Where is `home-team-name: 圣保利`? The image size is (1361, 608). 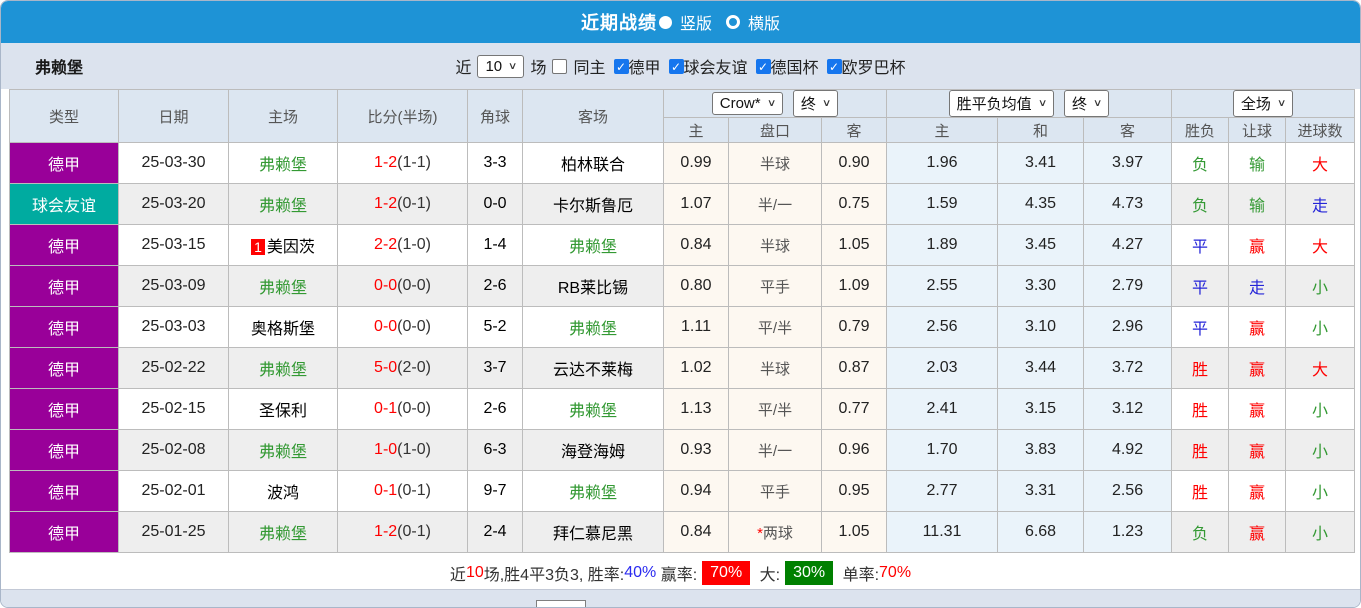
home-team-name: 圣保利 is located at coordinates (282, 411).